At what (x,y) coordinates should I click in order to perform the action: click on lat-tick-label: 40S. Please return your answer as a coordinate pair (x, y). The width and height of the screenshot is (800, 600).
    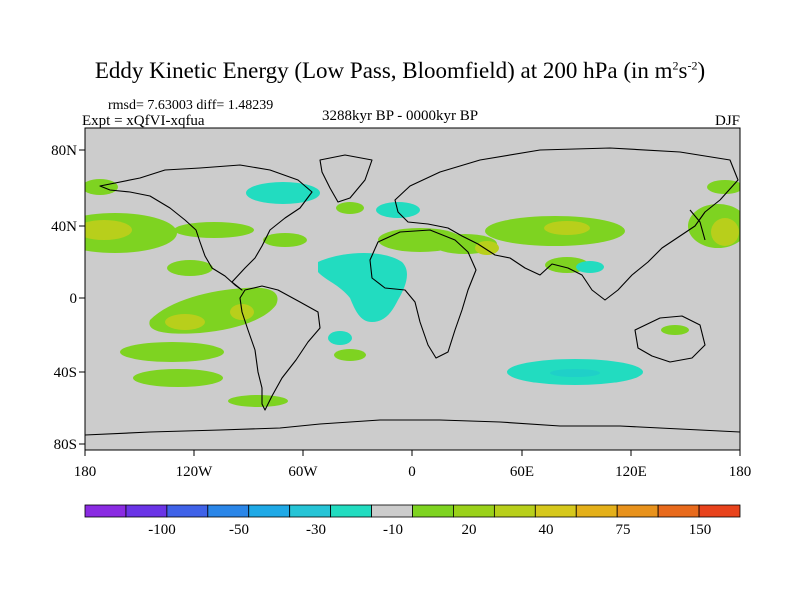
    Looking at the image, I should click on (65, 373).